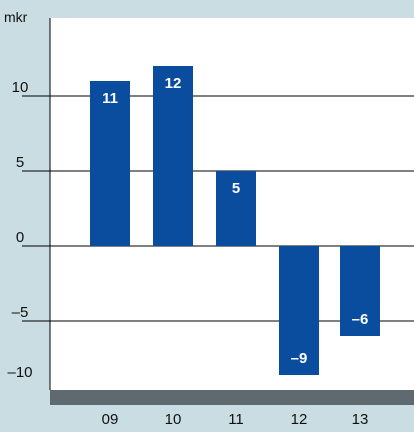 Image resolution: width=414 pixels, height=432 pixels. What do you see at coordinates (173, 419) in the screenshot?
I see `x-tick-label: 10` at bounding box center [173, 419].